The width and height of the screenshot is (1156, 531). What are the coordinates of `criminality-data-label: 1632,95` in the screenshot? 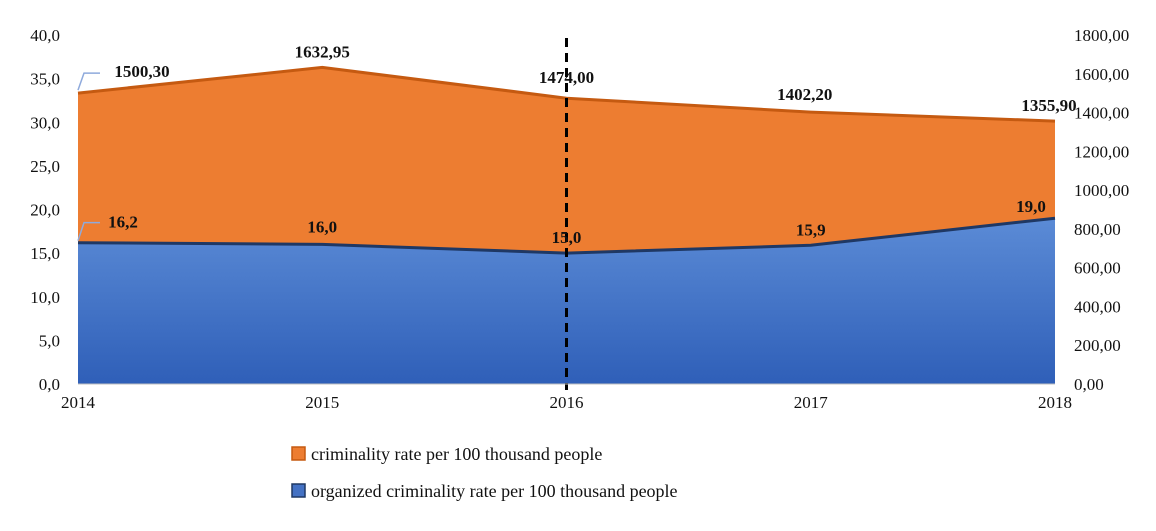 It's located at (322, 51).